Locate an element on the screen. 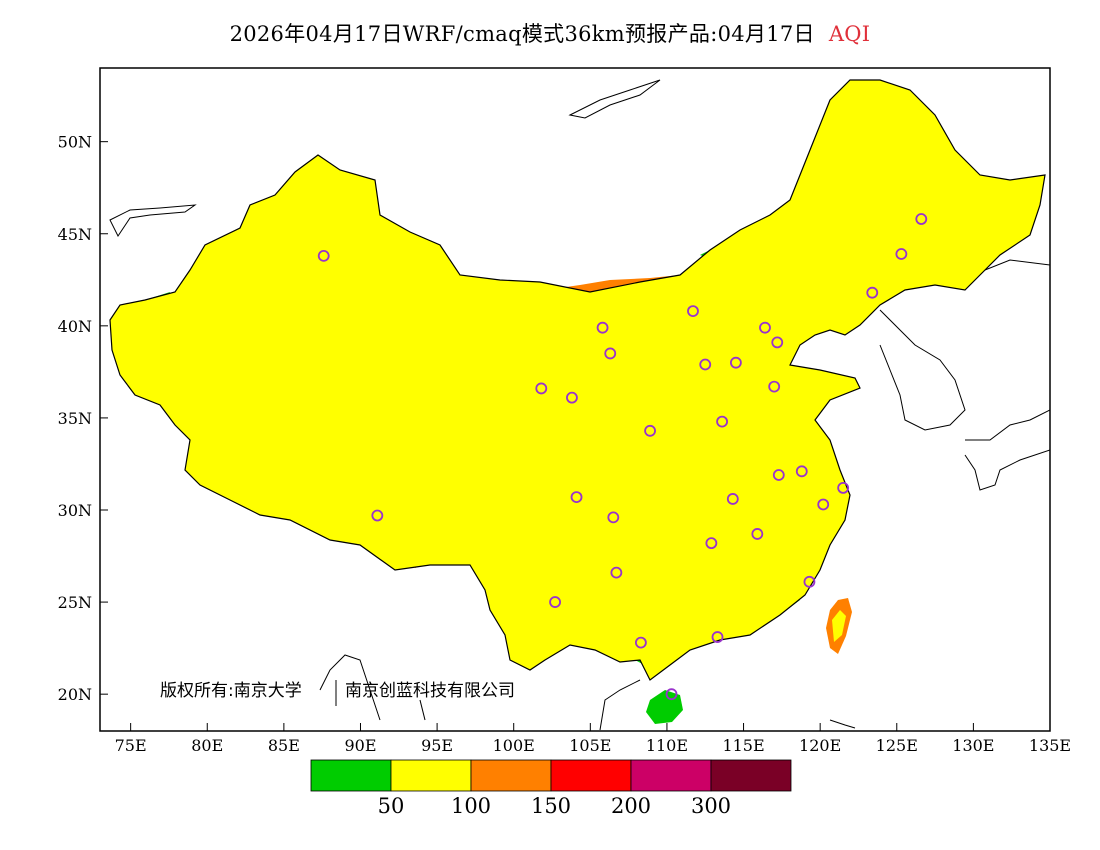 This screenshot has height=850, width=1100. taiwan-yellow is located at coordinates (839, 626).